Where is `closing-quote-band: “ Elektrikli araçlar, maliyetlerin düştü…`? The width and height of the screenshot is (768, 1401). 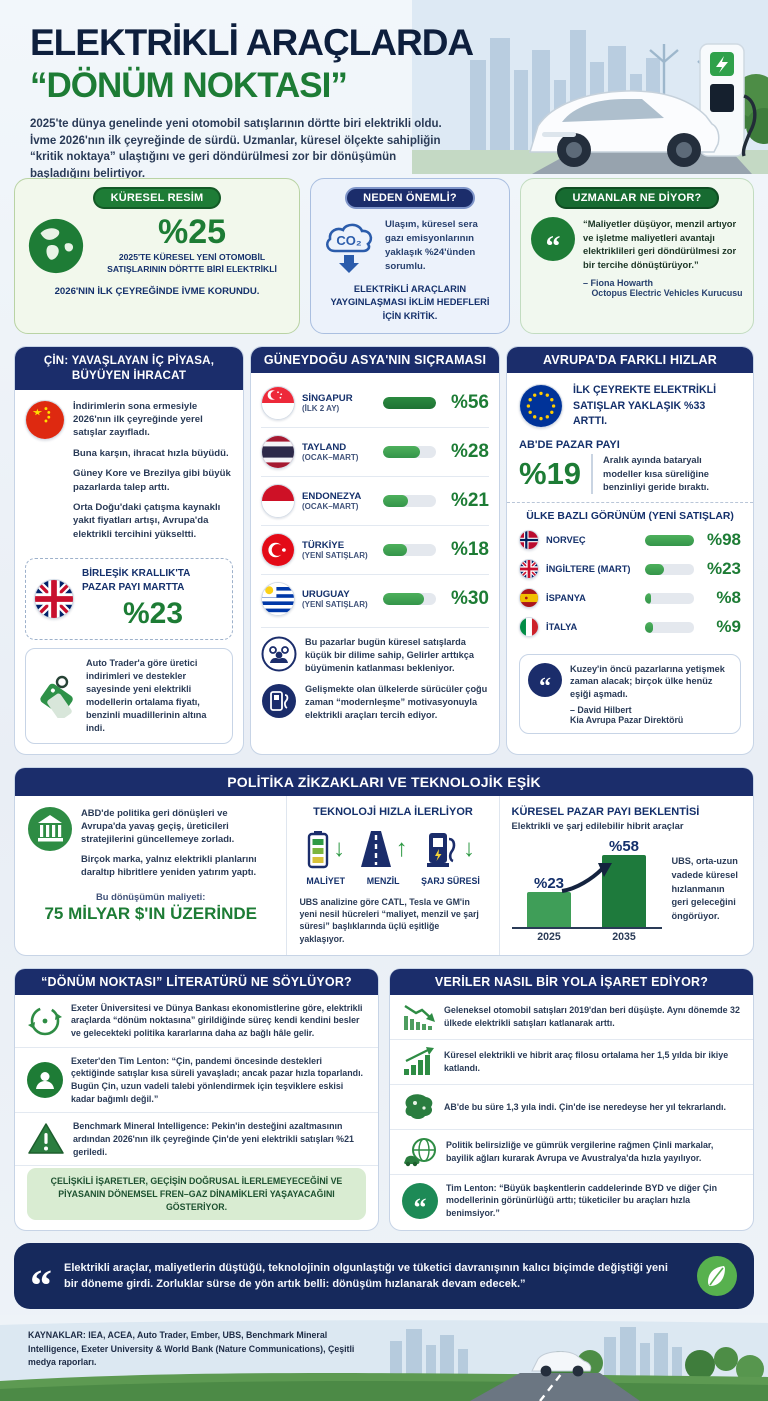 closing-quote-band: “ Elektrikli araçlar, maliyetlerin düştü… is located at coordinates (384, 1276).